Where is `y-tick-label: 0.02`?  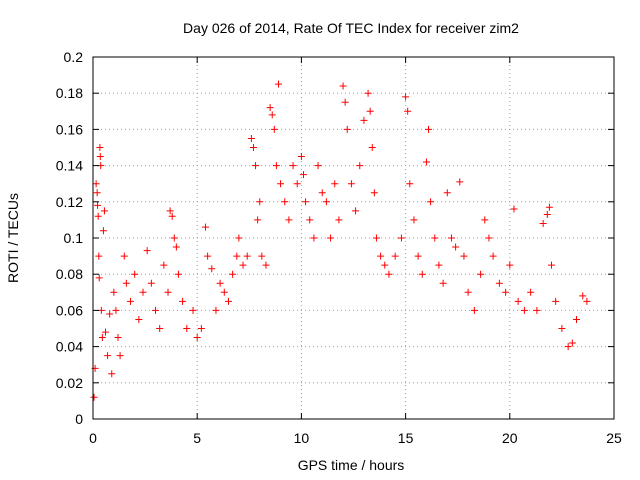
y-tick-label: 0.02 is located at coordinates (69, 383).